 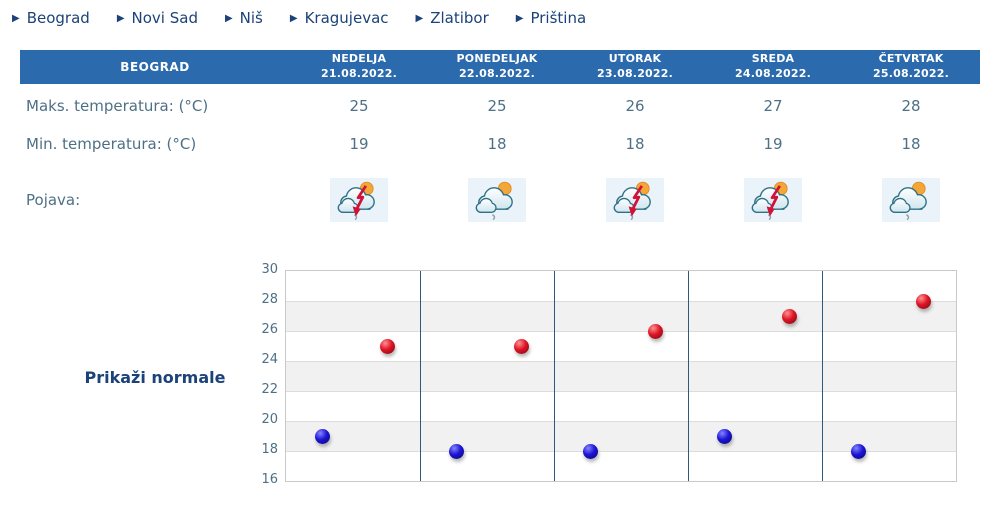 I want to click on nav-link-beograd: ▶ Beograd, so click(x=51, y=18).